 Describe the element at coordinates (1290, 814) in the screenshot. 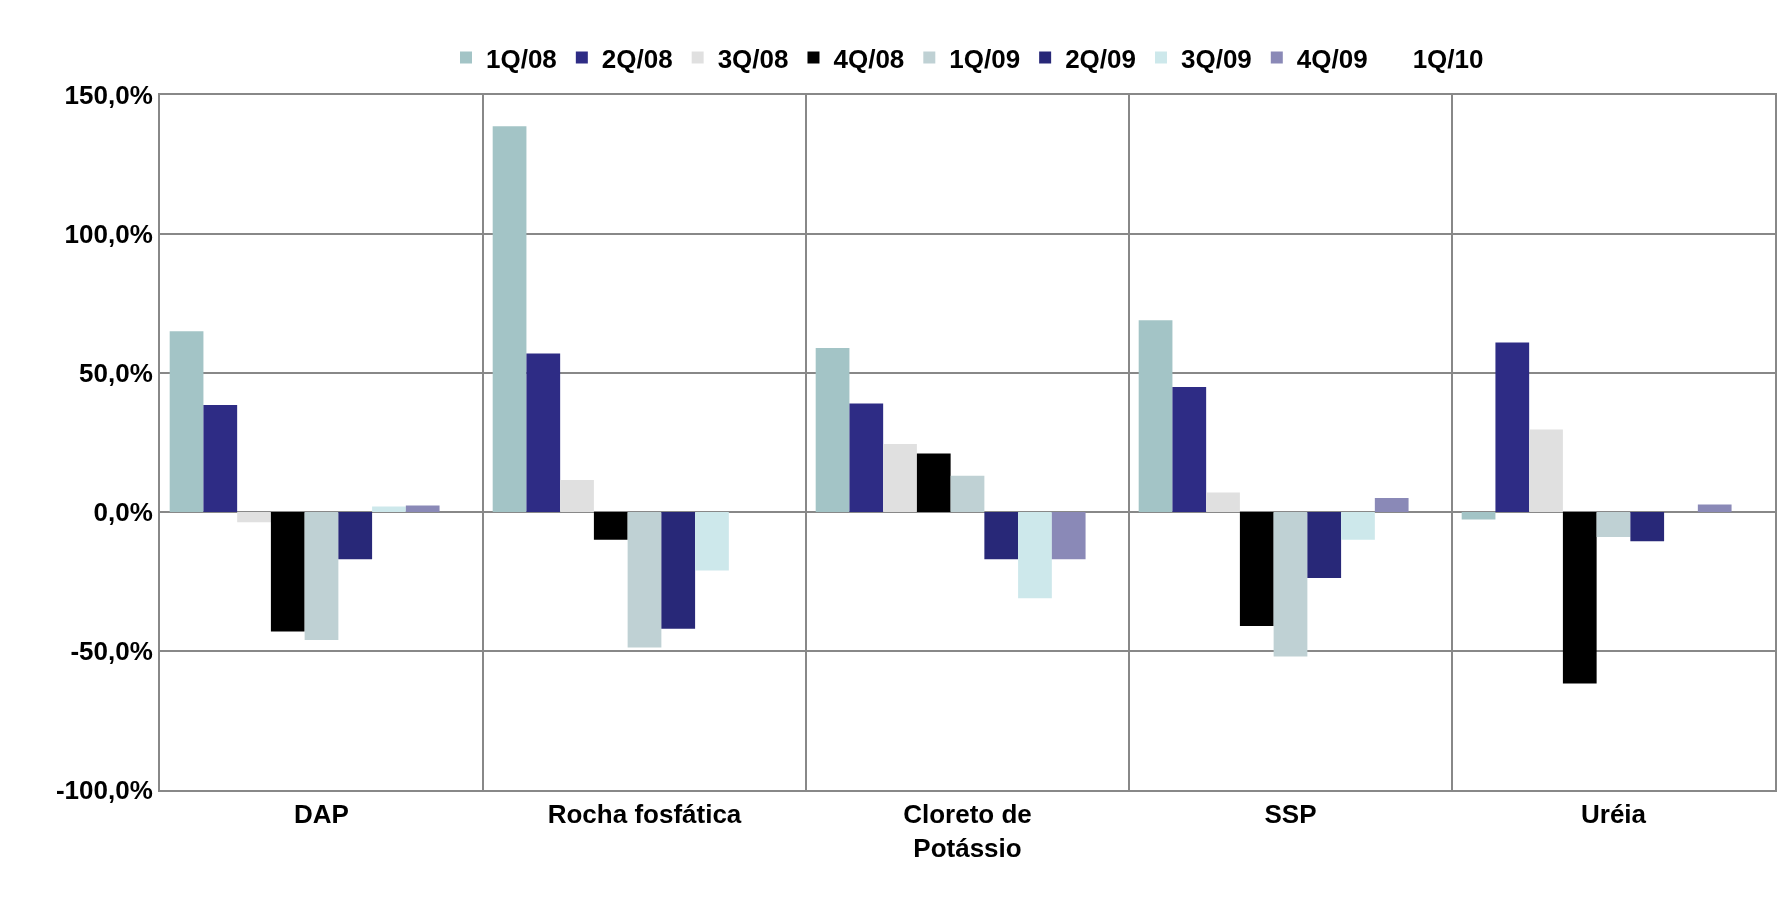

I see `x-tick-label: SSP` at that location.